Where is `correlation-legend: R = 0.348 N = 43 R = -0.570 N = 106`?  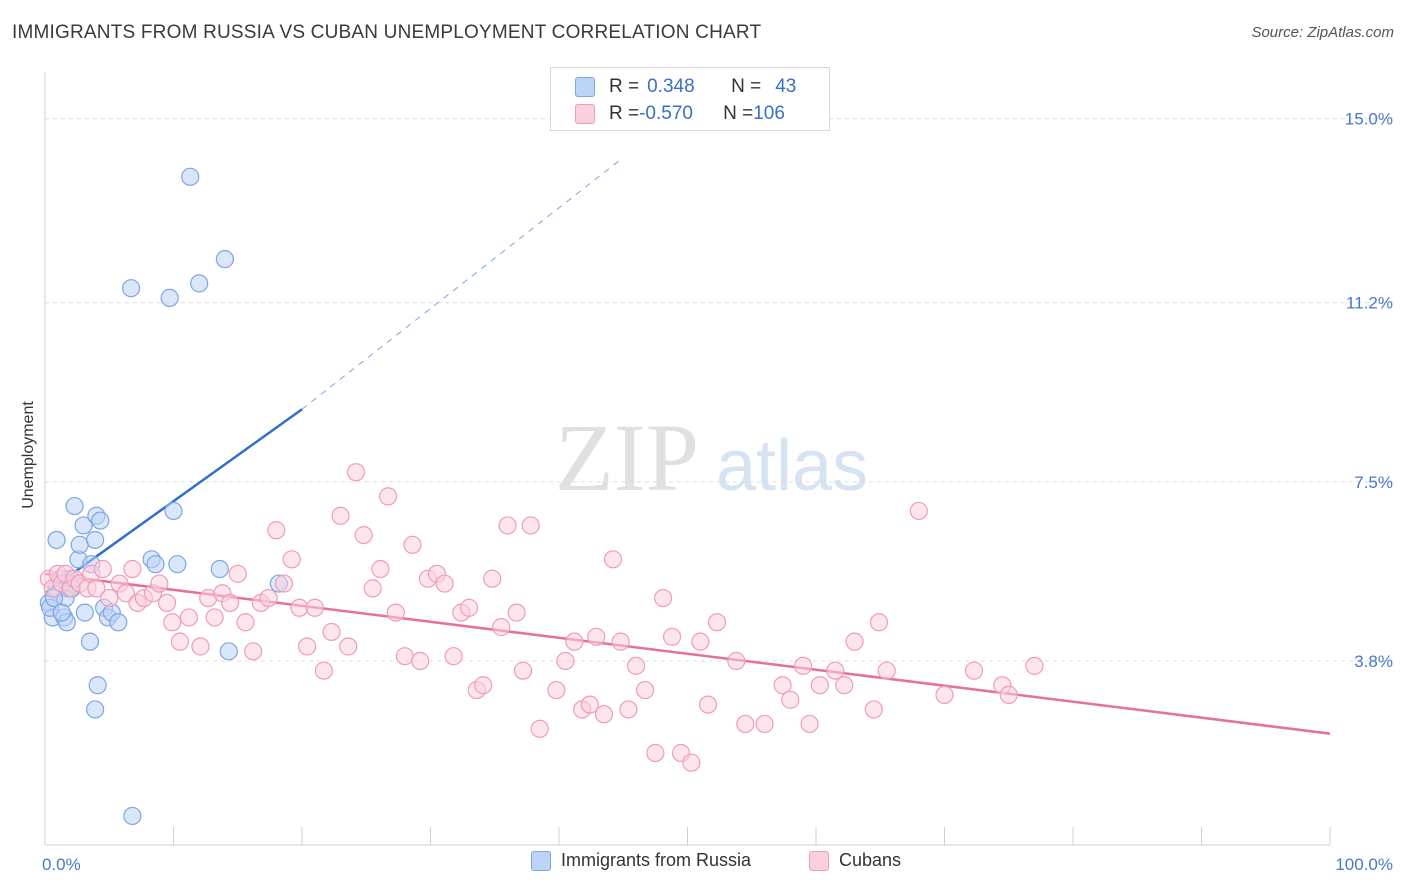 correlation-legend: R = 0.348 N = 43 R = -0.570 N = 106 is located at coordinates (690, 99).